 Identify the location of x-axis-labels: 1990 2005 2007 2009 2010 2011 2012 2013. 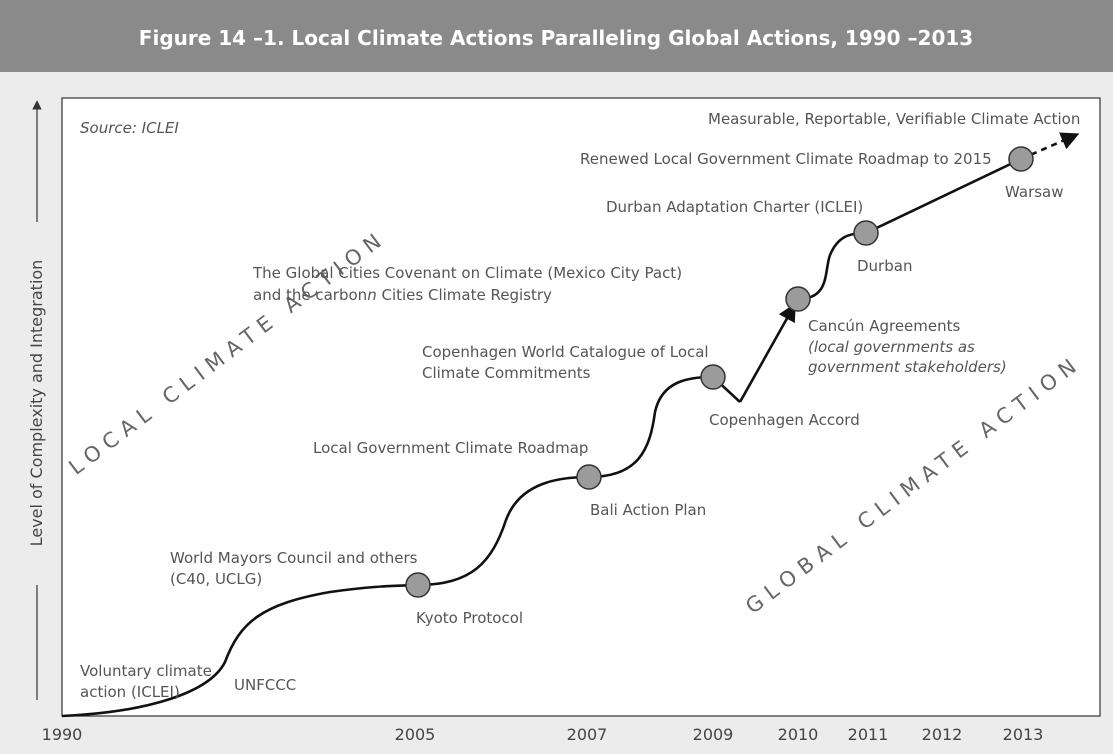
(543, 734).